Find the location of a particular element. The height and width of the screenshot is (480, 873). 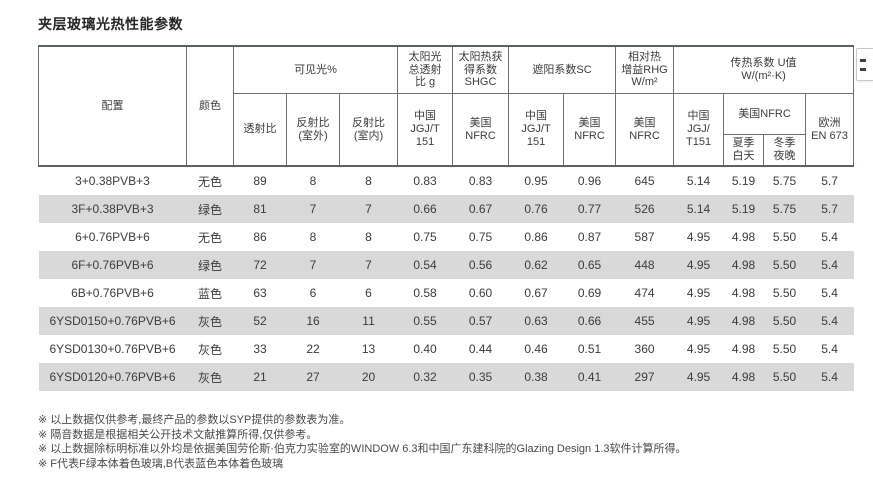

config-cell: 6B+0.76PVB+6 is located at coordinates (112, 293).